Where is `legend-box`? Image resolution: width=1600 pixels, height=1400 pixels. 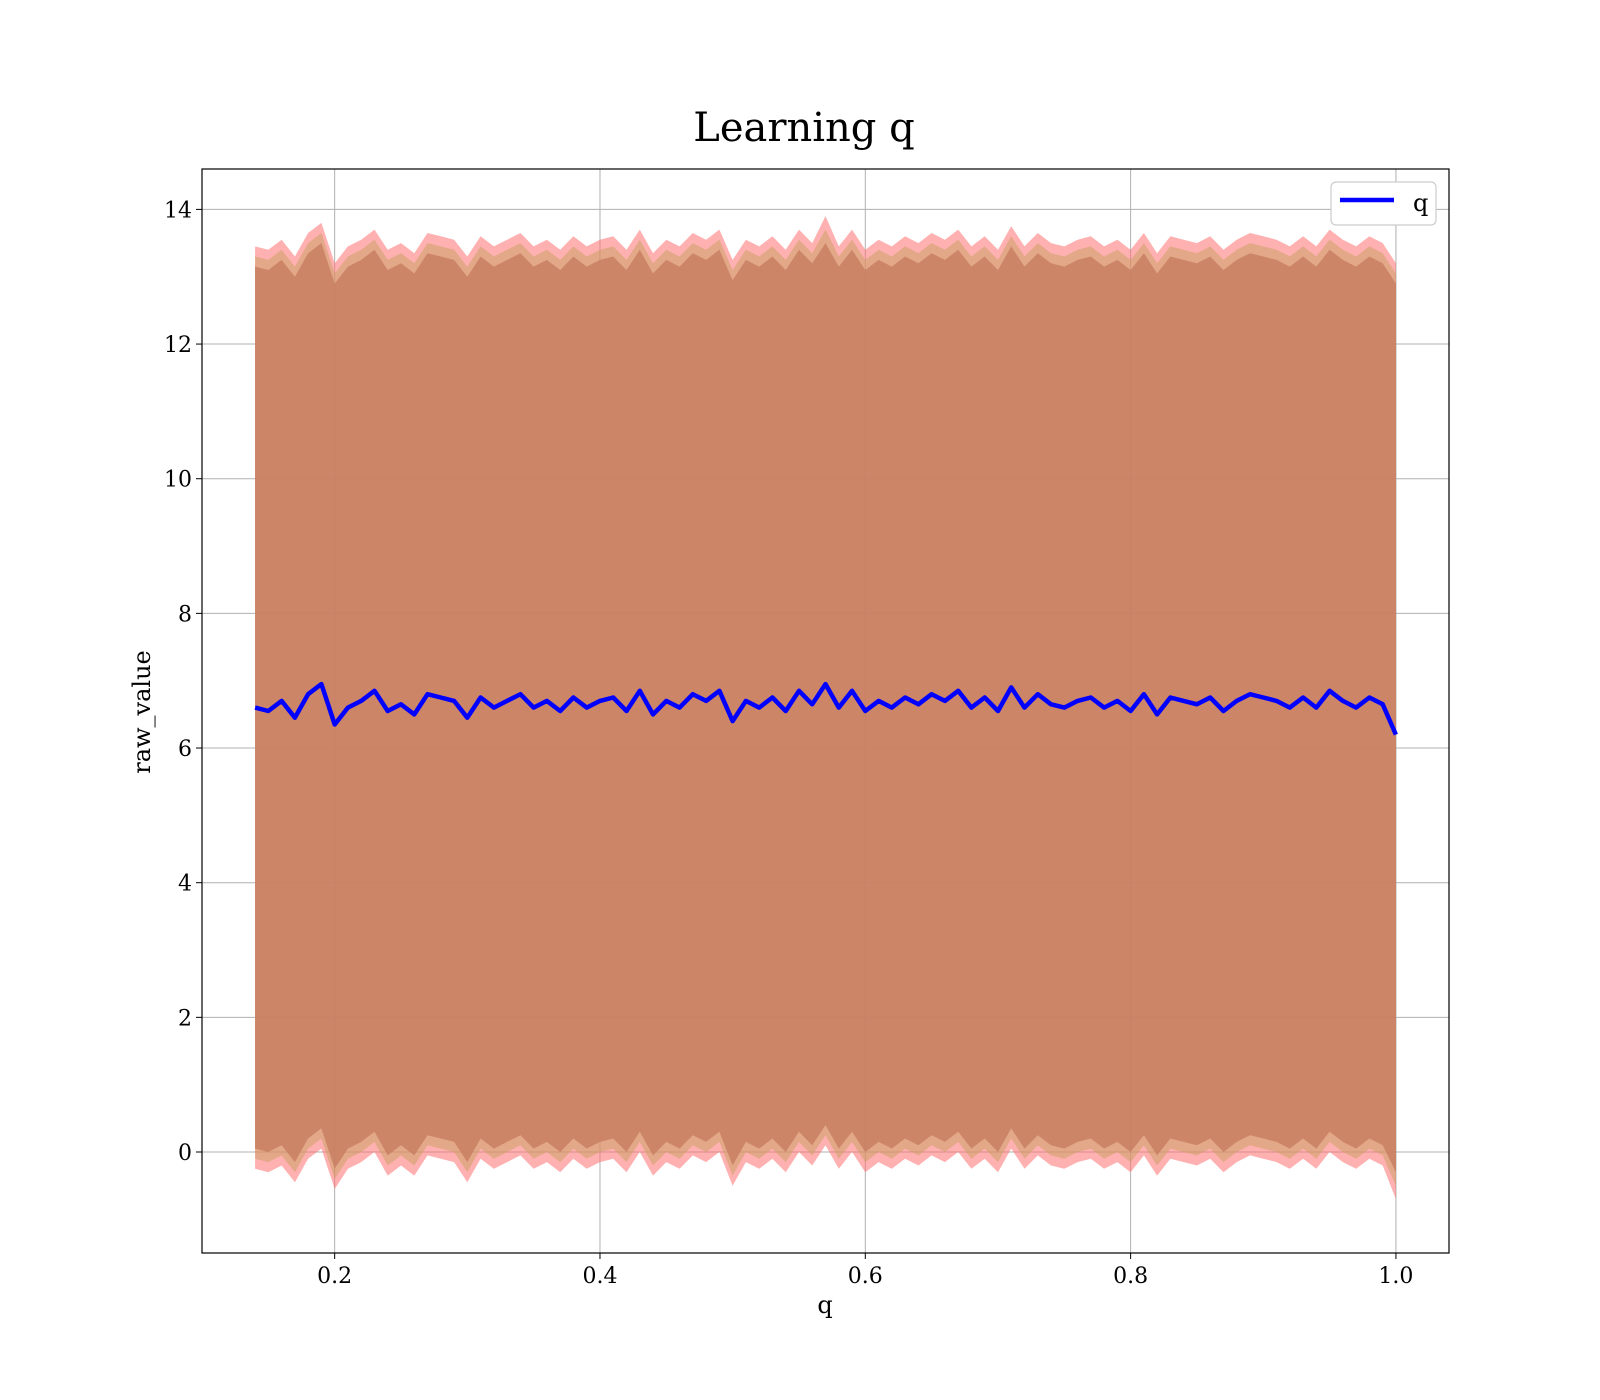
legend-box is located at coordinates (1383, 203).